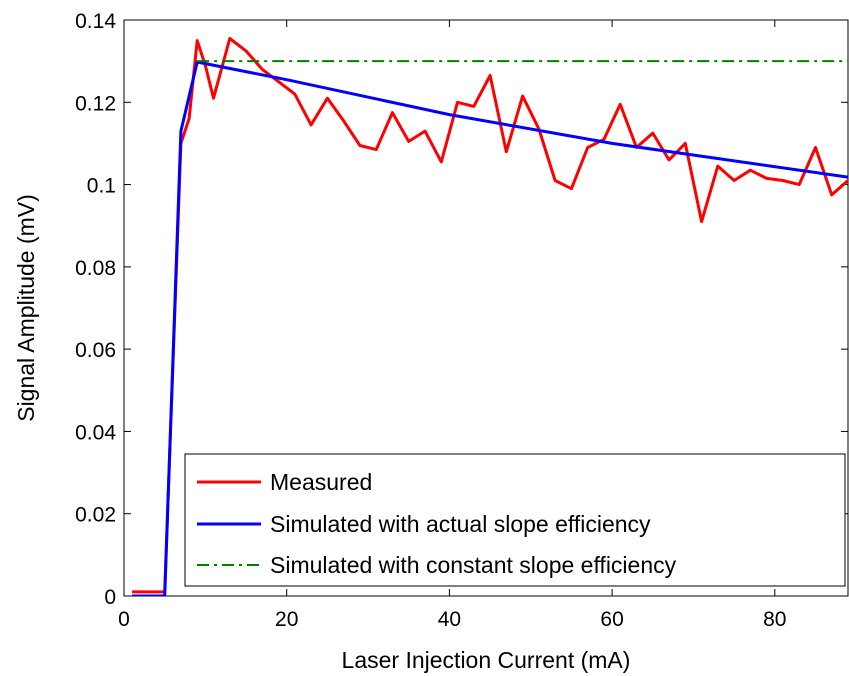  I want to click on y-tick-label: 0.12, so click(95, 103).